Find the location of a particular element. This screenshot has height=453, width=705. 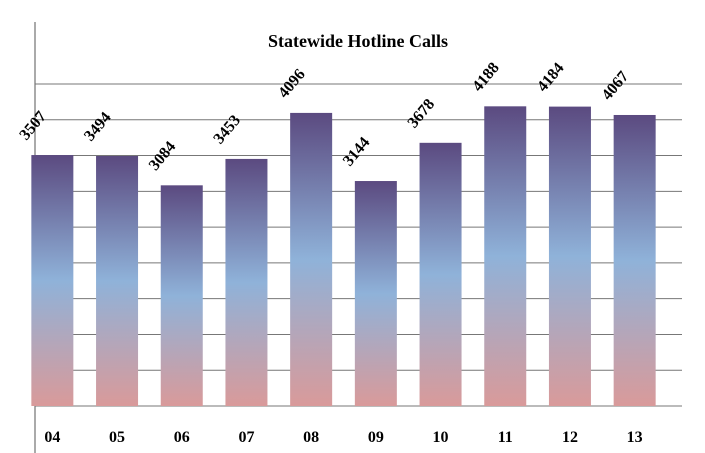

x-tick-label: 13 is located at coordinates (635, 437).